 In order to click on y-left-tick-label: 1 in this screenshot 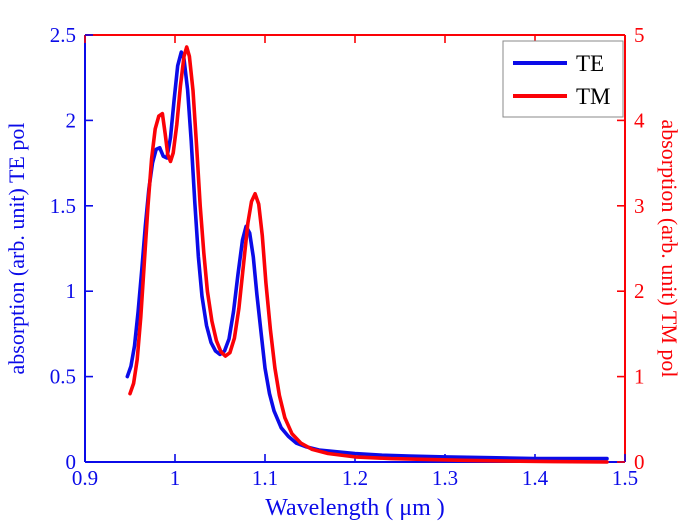, I will do `click(71, 291)`.